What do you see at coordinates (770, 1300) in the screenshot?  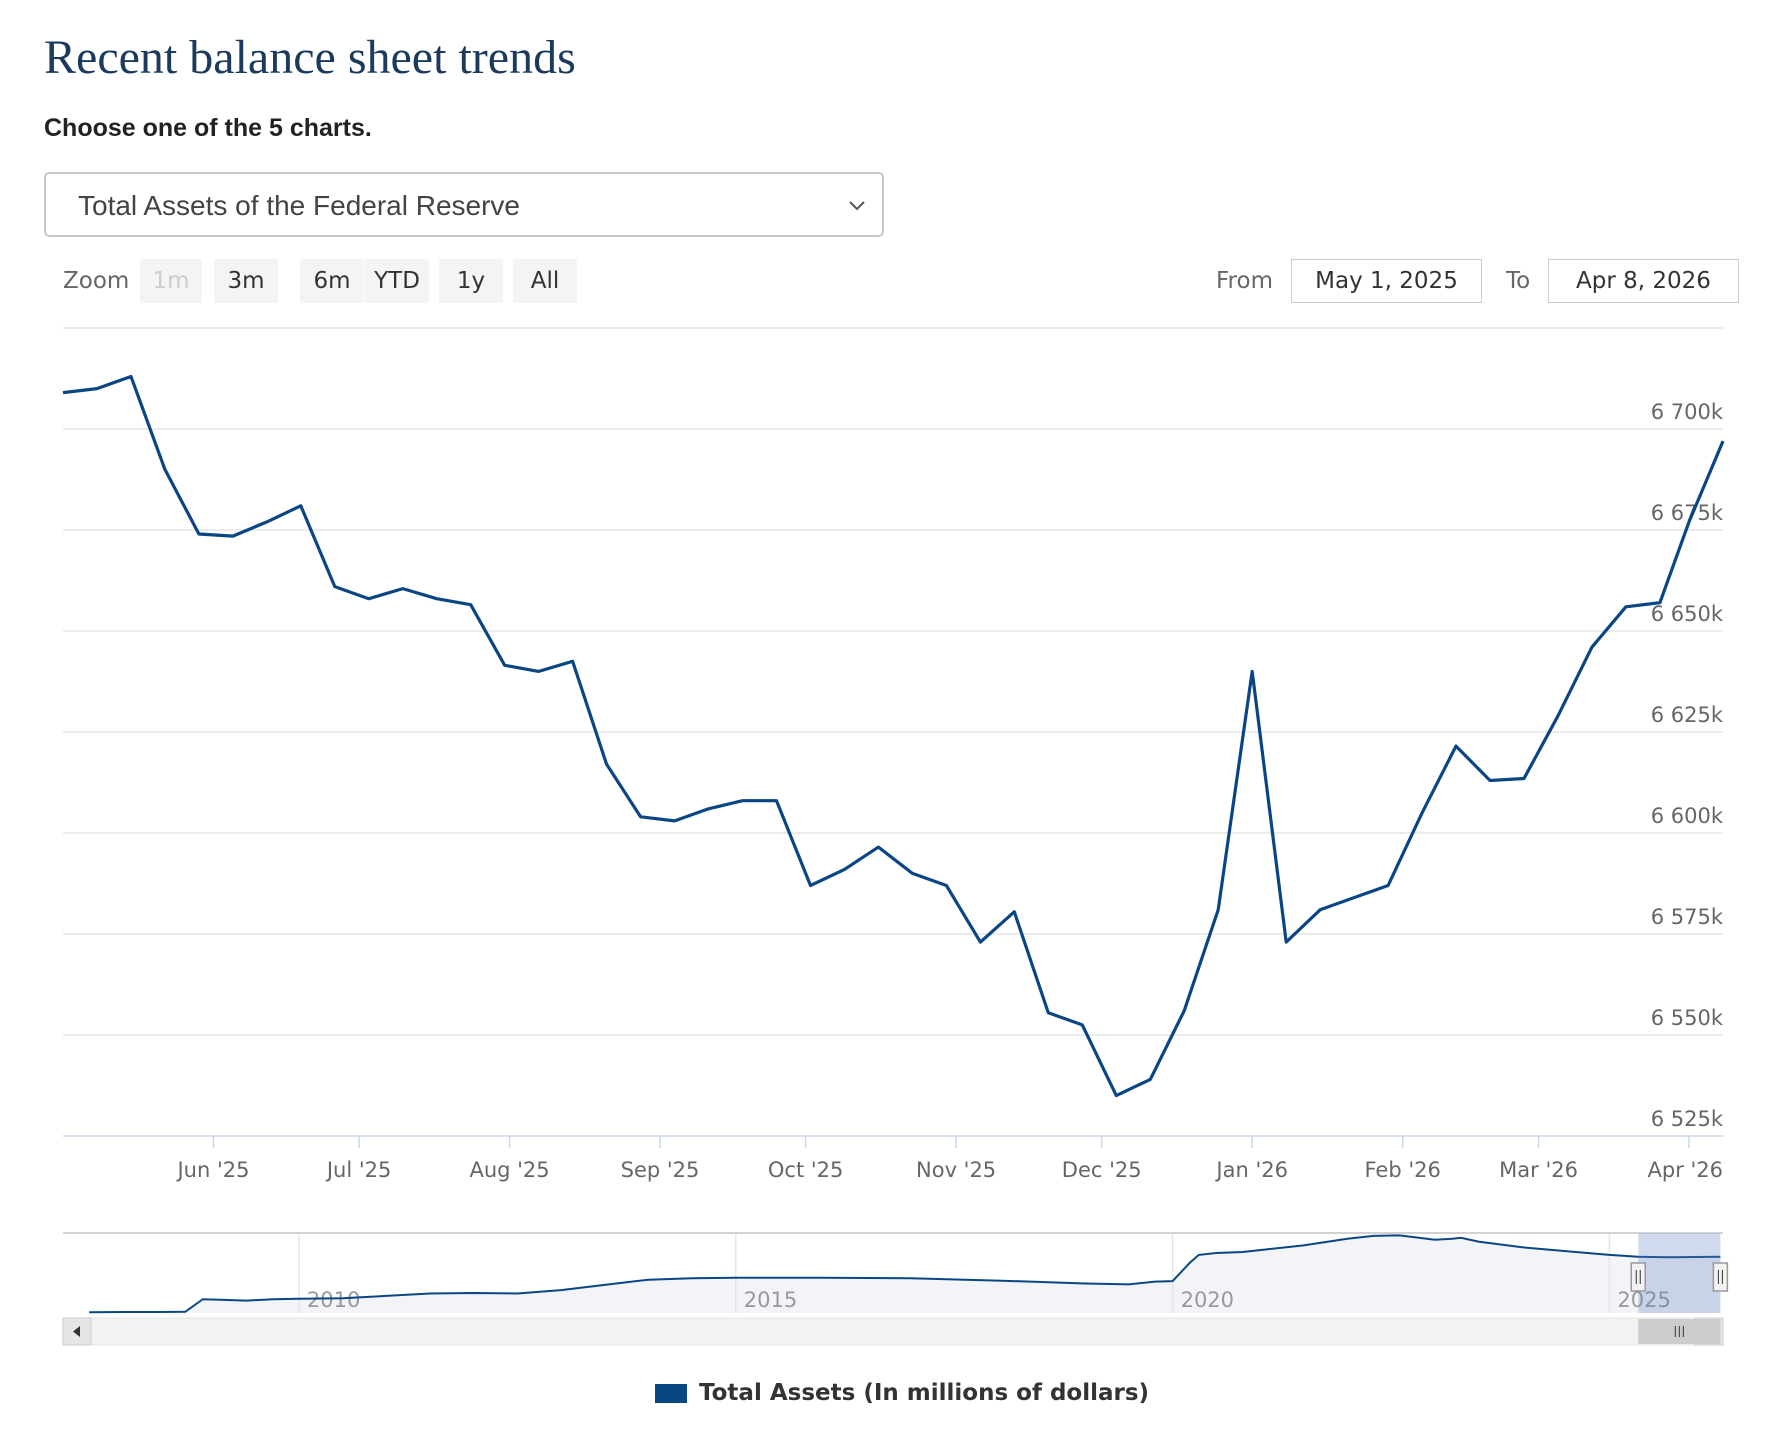 I see `navigator-tick-label: 2015` at bounding box center [770, 1300].